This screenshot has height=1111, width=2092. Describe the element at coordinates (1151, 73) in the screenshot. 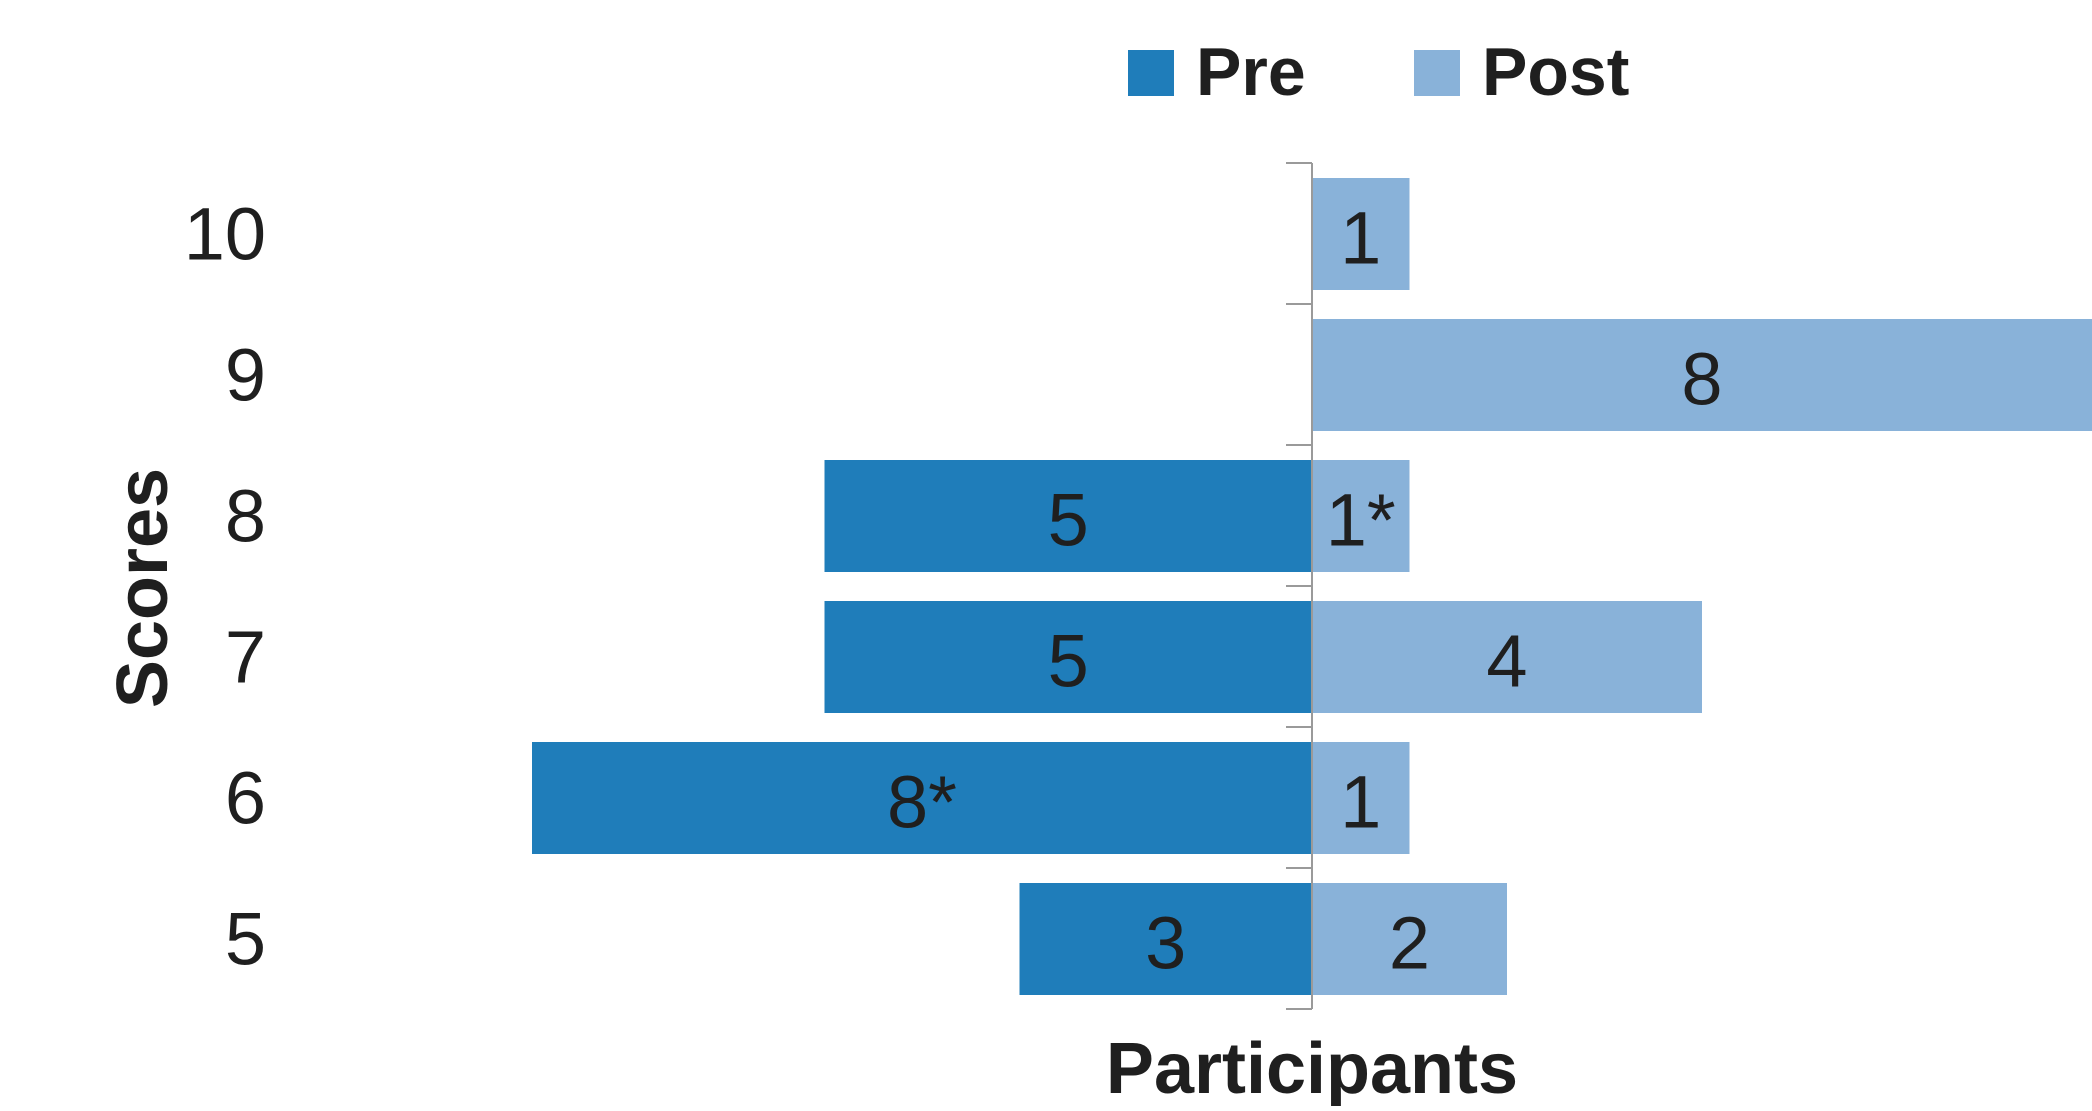

I see `legend-swatch-pre` at that location.